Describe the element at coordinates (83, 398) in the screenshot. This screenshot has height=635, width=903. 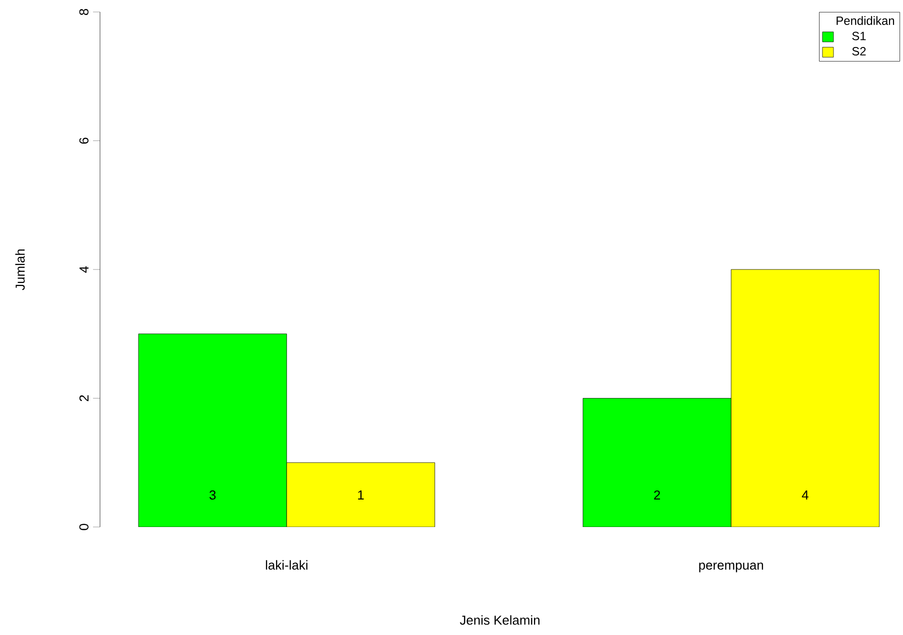
I see `y-tick-label: 2` at that location.